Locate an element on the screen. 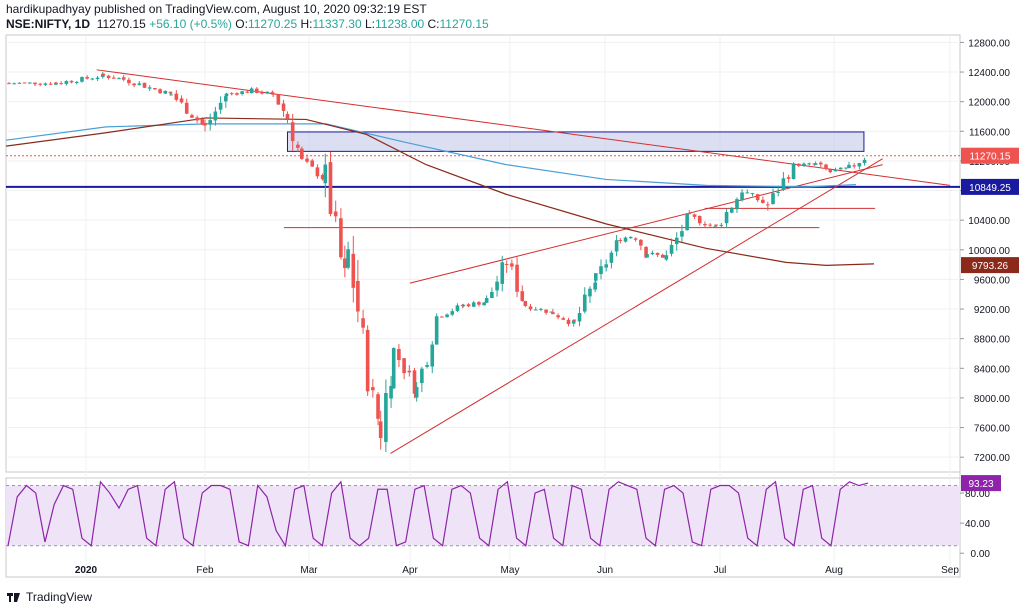  close-label: C: is located at coordinates (433, 24).